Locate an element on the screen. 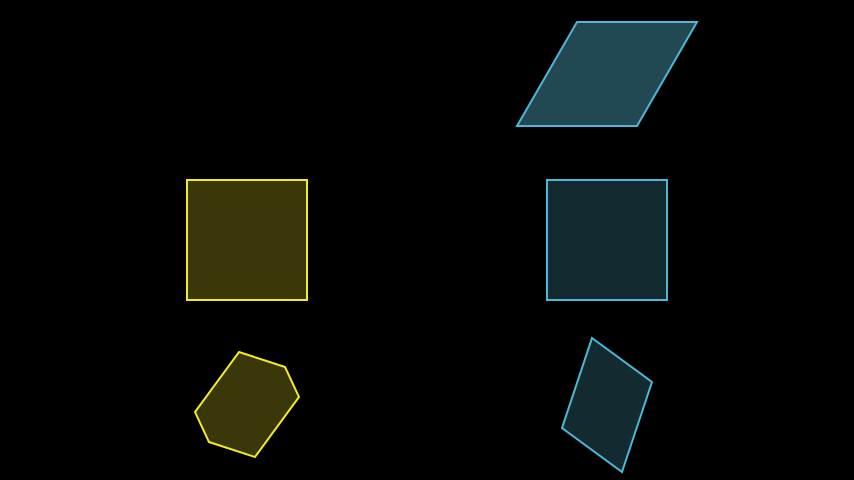  cyan-parallelogram is located at coordinates (607, 74).